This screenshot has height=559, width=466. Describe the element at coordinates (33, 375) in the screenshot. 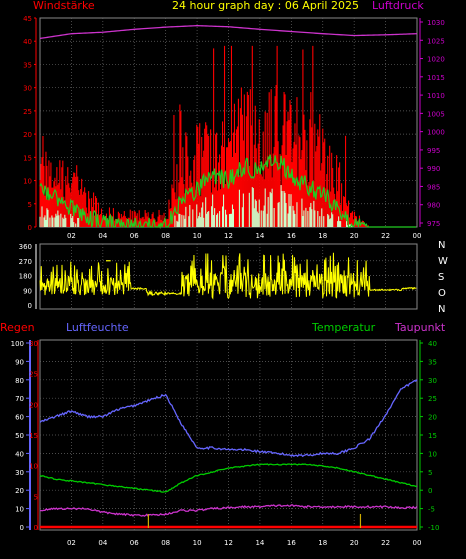

I see `rain-tick-label: 25` at that location.